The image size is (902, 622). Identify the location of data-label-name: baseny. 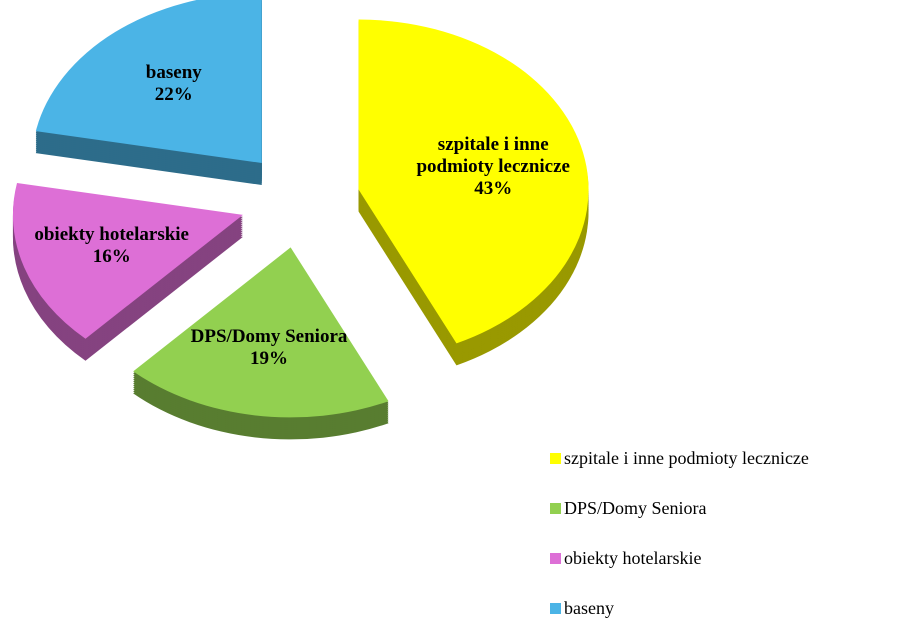
(173, 73).